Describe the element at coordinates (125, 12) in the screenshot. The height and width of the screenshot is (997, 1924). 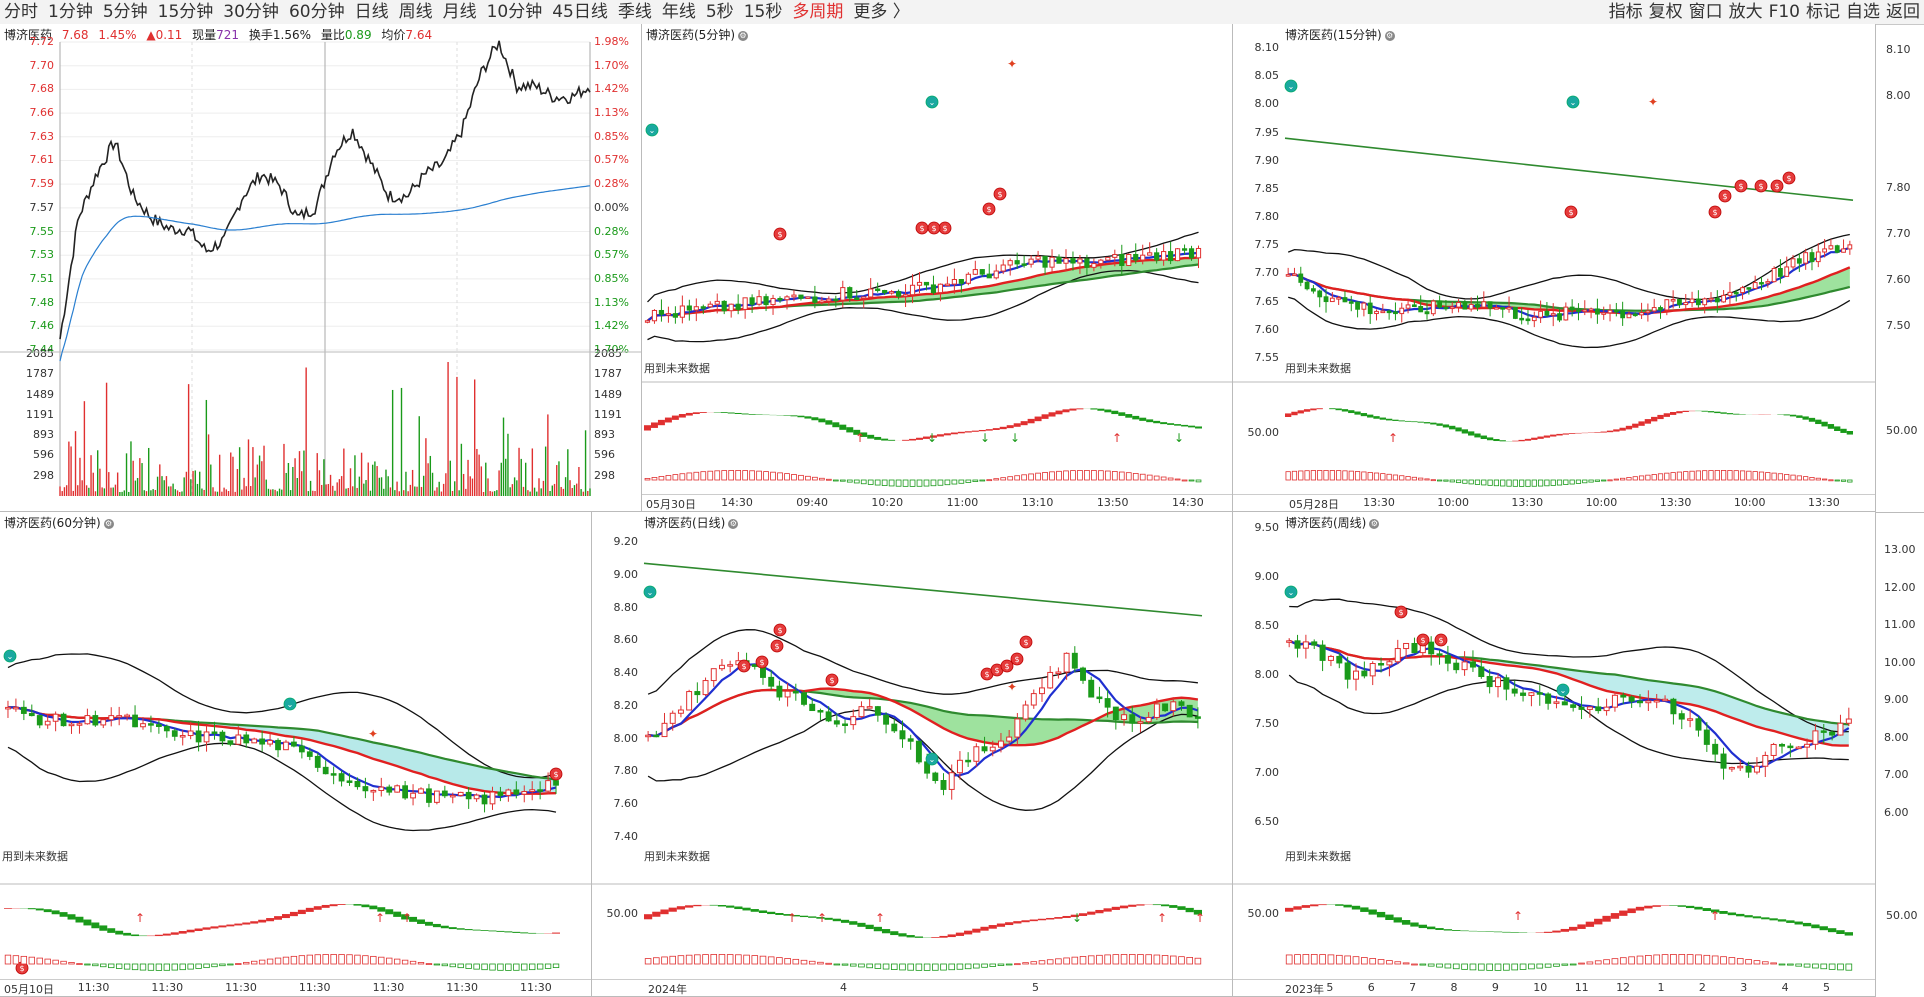
I see `period-tab: 5分钟` at that location.